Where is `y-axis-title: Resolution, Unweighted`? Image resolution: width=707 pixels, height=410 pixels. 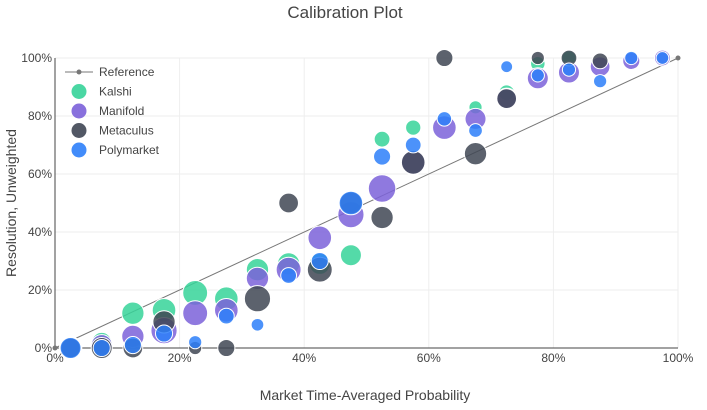 y-axis-title: Resolution, Unweighted is located at coordinates (11, 203).